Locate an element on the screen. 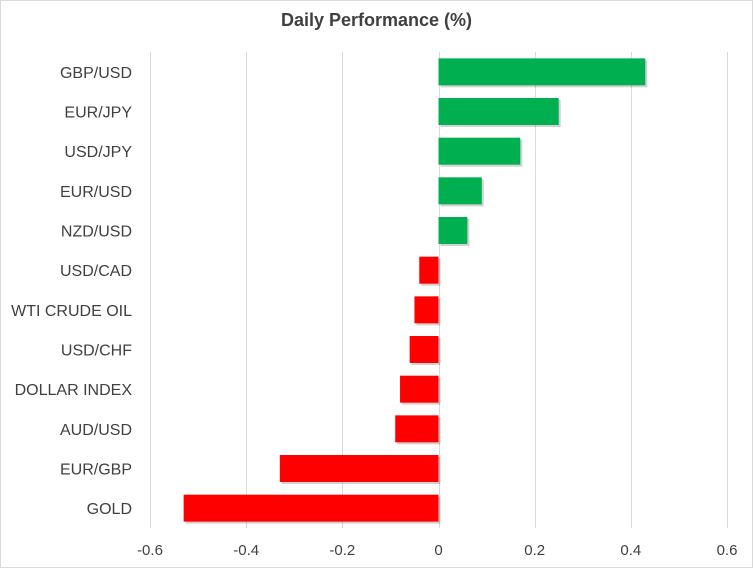 The image size is (753, 568). category-label: USD/JPY is located at coordinates (98, 152).